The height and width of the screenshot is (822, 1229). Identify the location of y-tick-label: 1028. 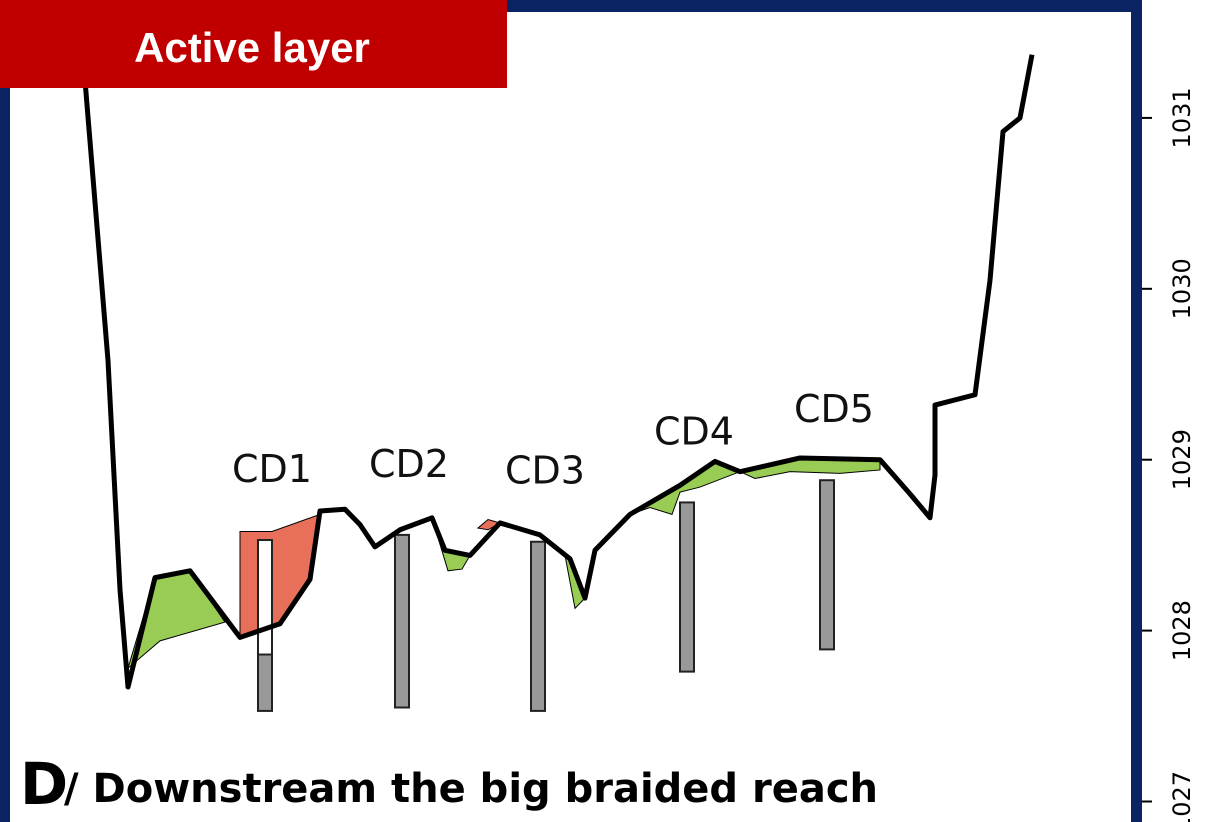
(1182, 630).